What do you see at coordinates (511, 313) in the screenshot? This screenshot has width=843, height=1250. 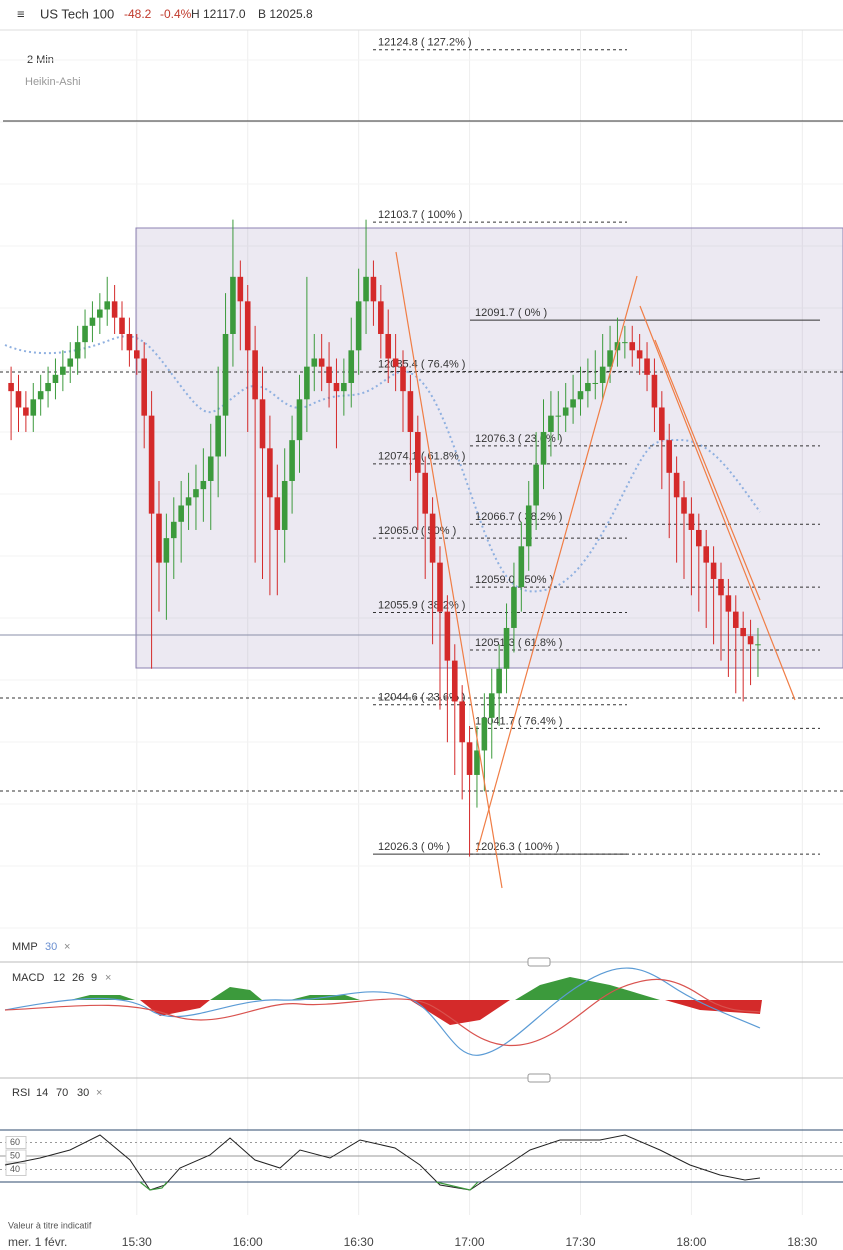 I see `fib-label: 12091.7 ( 0% )` at bounding box center [511, 313].